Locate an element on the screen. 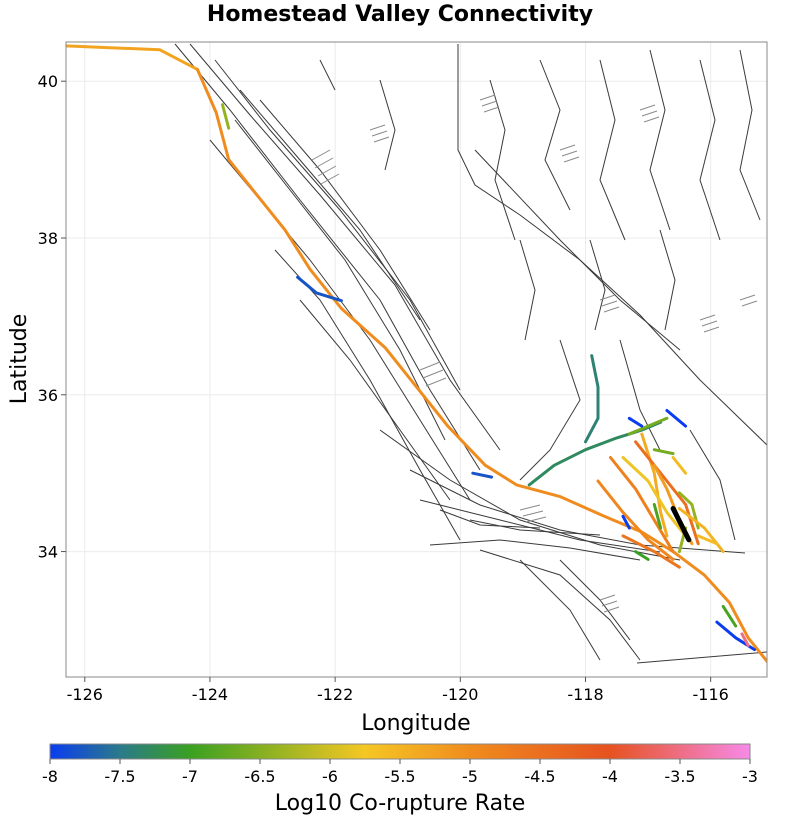 The width and height of the screenshot is (800, 824). x-tick-label: -118 is located at coordinates (585, 694).